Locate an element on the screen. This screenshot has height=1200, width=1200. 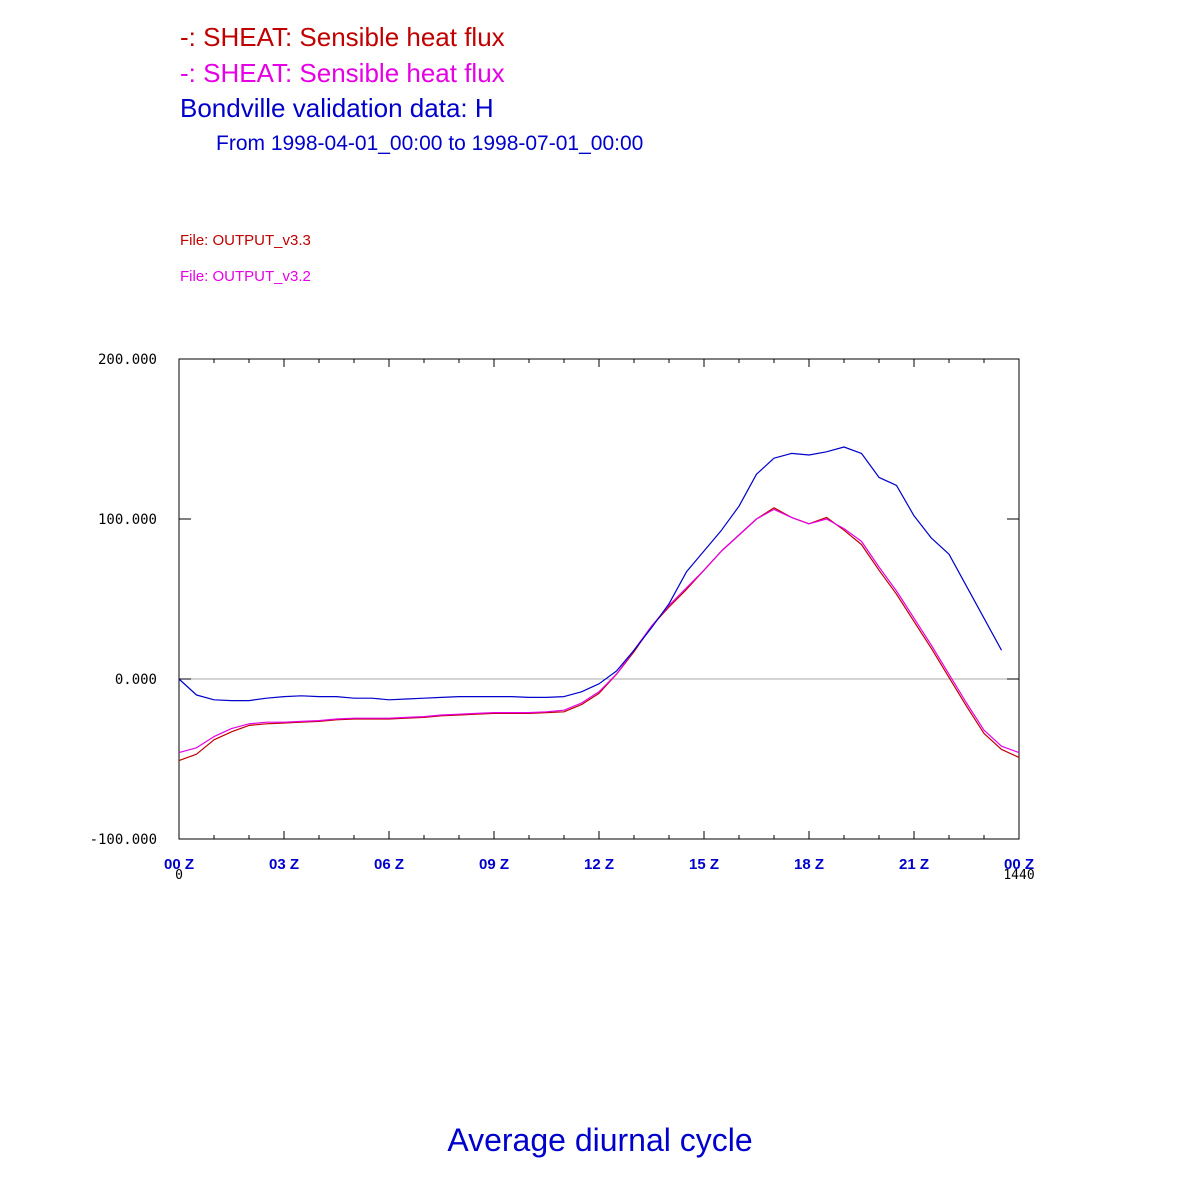
series-line-observed is located at coordinates (590, 574).